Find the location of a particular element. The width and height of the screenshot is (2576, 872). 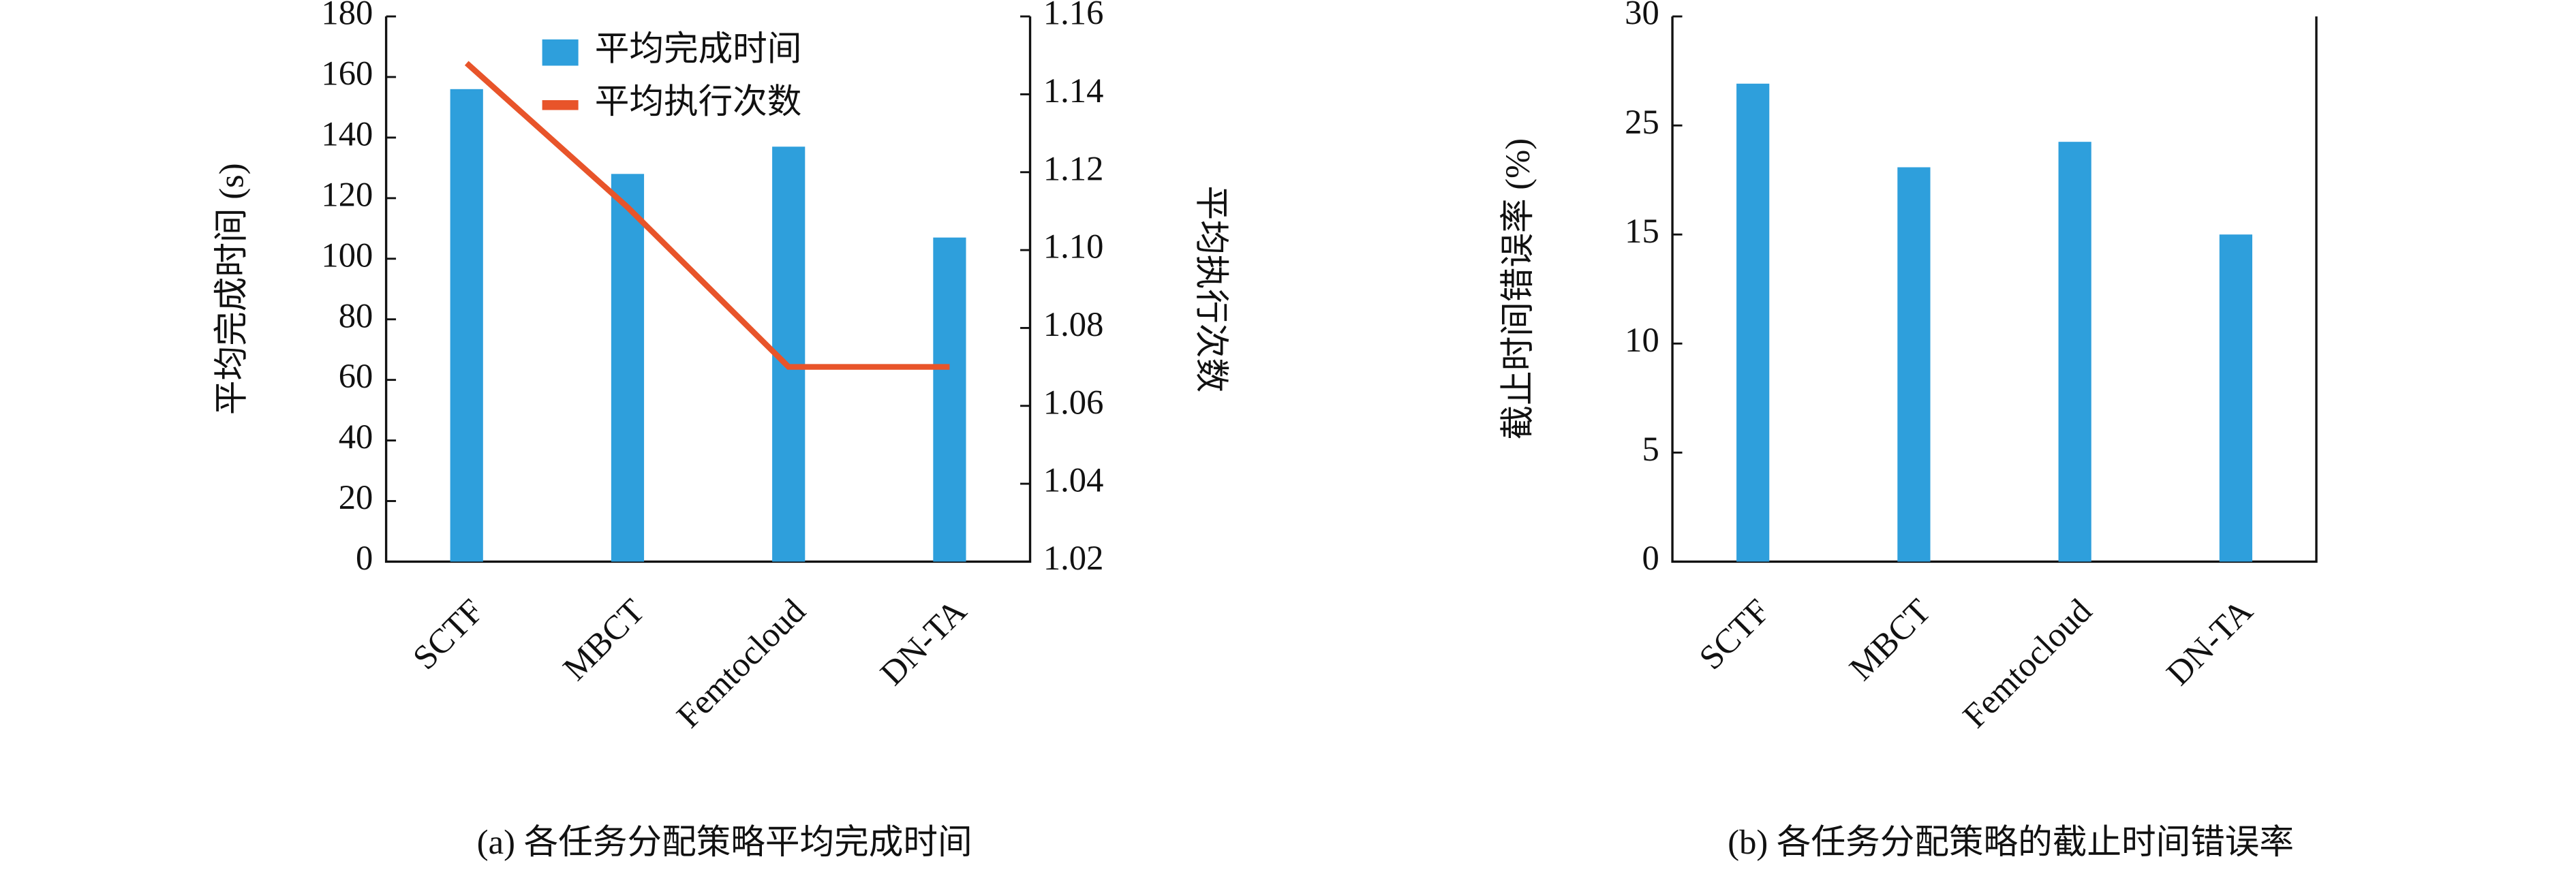

y2-axis-label: 平均执行次数 is located at coordinates (1211, 289).